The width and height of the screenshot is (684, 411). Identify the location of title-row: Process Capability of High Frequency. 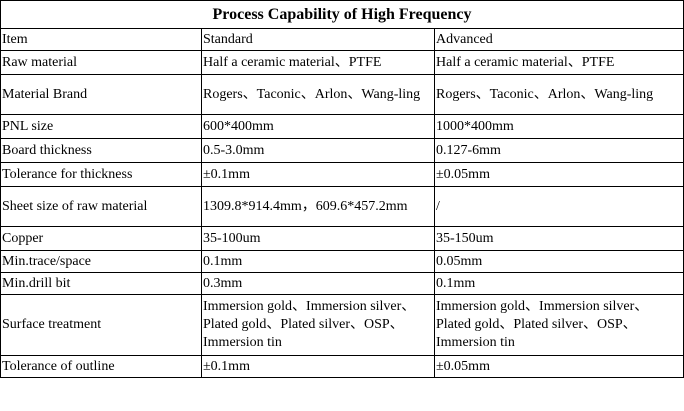
(342, 14).